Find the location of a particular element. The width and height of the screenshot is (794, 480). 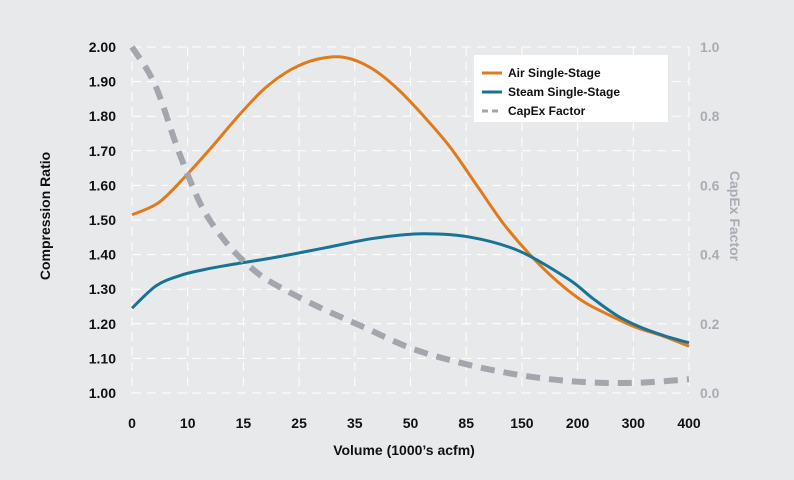

y-tick-label: 1.60 is located at coordinates (102, 185).